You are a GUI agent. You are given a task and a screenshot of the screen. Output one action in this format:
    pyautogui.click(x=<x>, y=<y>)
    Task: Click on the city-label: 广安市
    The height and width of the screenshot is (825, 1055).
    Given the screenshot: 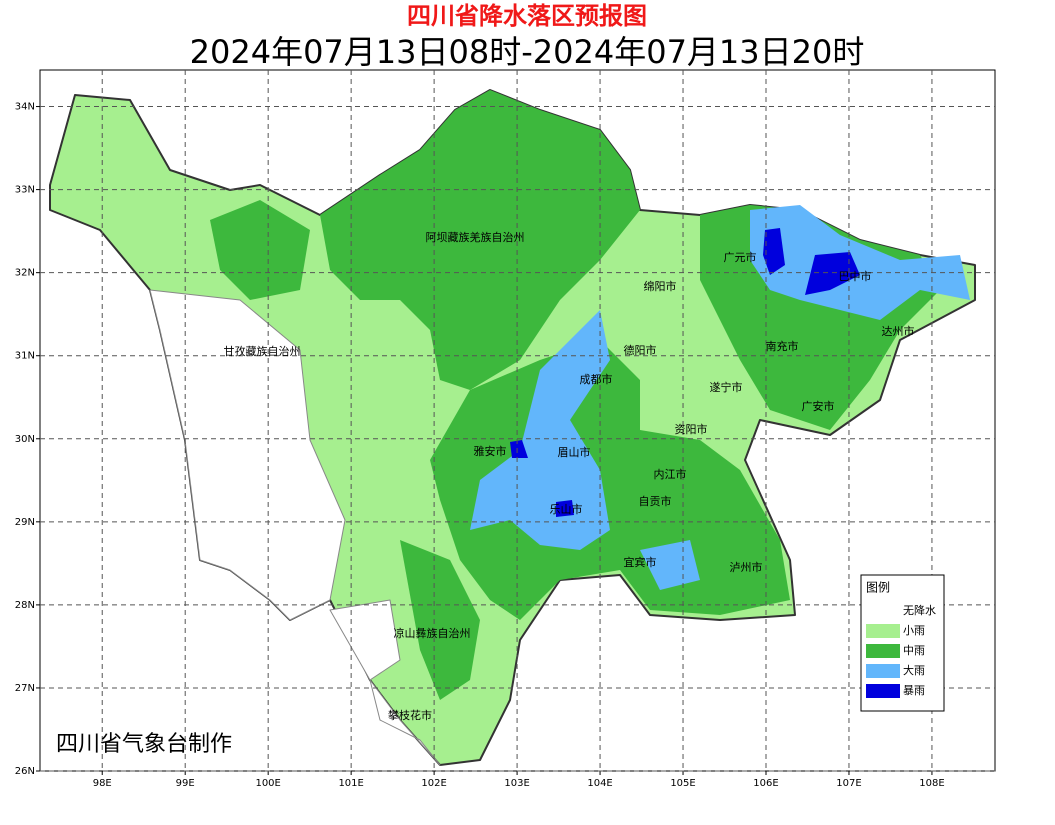 What is the action you would take?
    pyautogui.click(x=818, y=406)
    